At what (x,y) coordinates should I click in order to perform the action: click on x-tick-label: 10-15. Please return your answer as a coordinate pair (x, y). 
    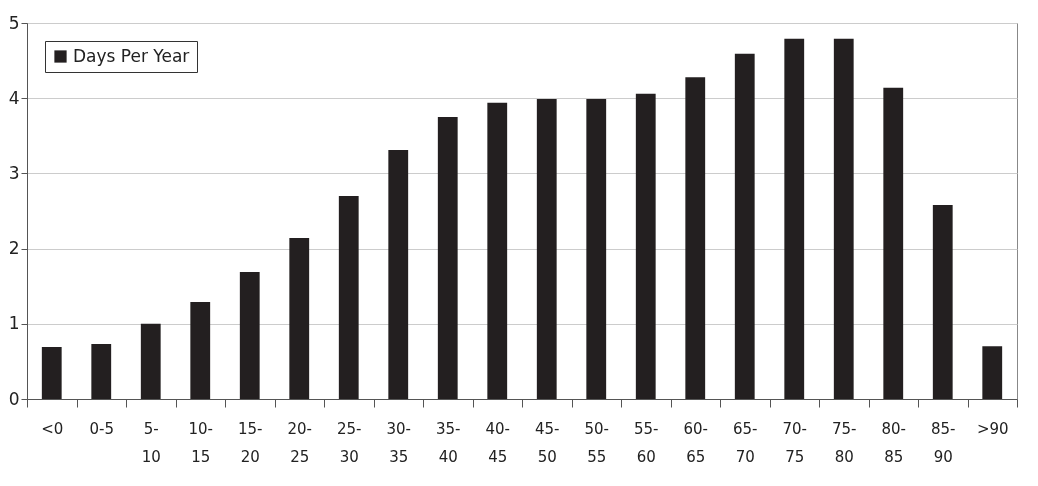
    Looking at the image, I should click on (200, 442).